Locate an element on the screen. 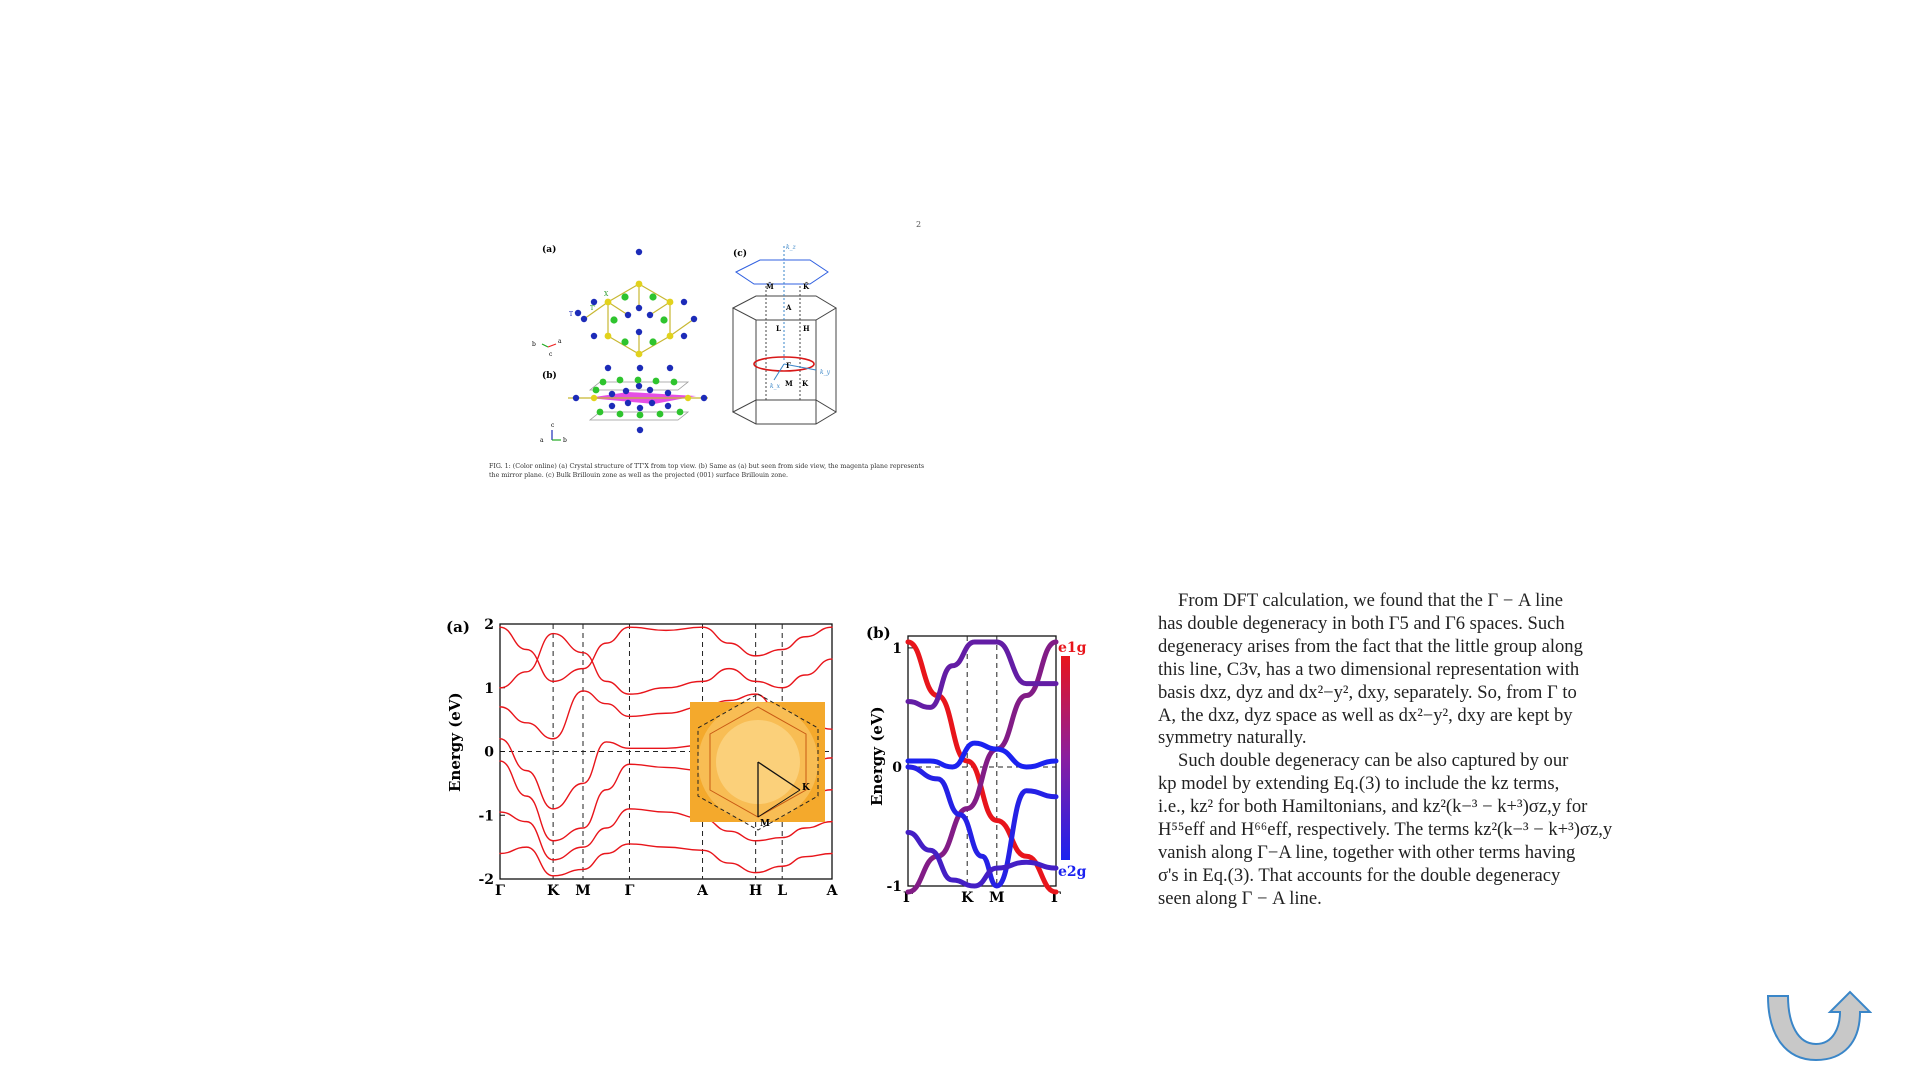 This screenshot has width=1920, height=1080. ylabel-a: Energy (eV) is located at coordinates (455, 742).